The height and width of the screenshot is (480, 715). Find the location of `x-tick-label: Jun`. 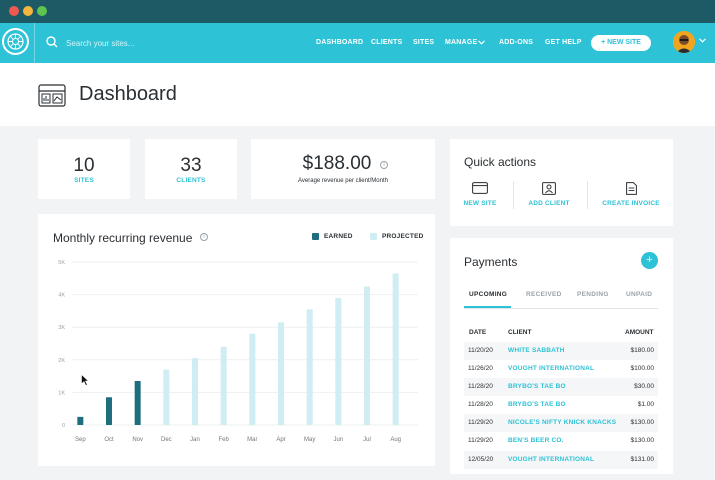

x-tick-label: Jun is located at coordinates (338, 440).